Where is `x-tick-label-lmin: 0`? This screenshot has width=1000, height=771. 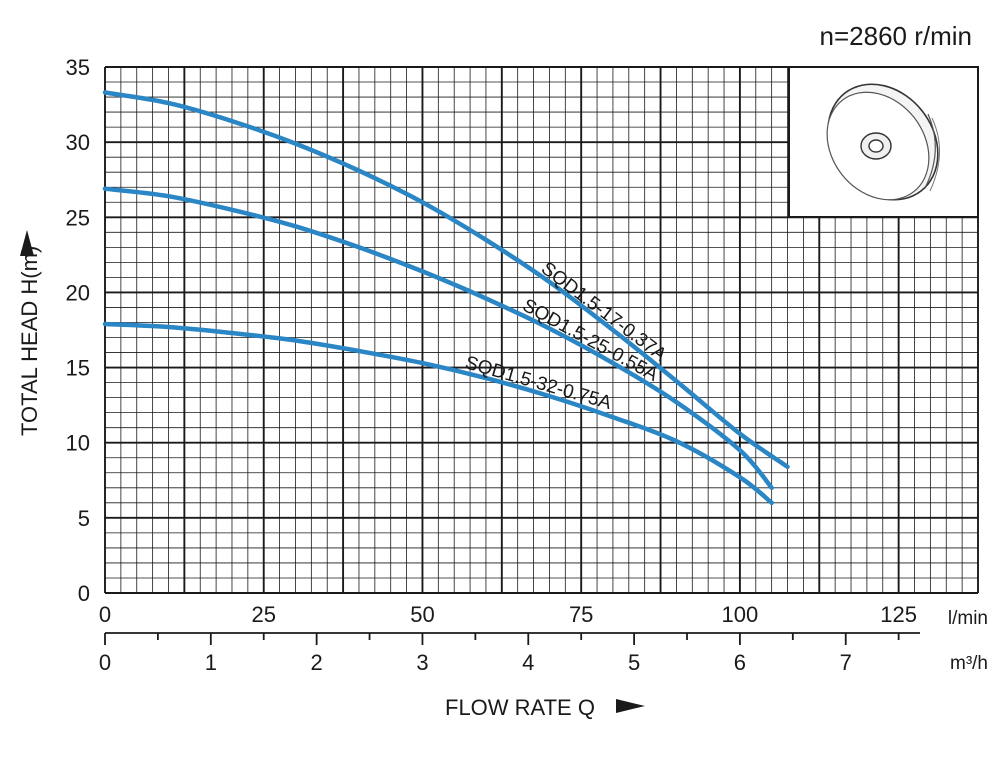
x-tick-label-lmin: 0 is located at coordinates (105, 614).